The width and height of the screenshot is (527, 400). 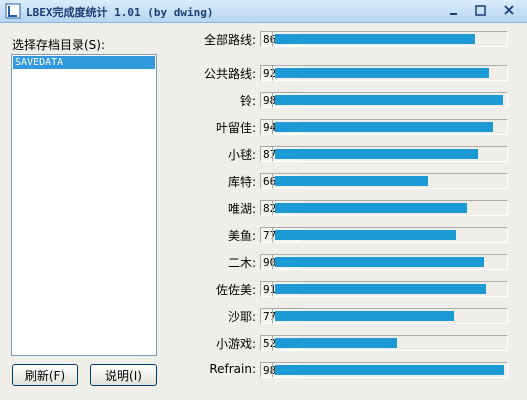 What do you see at coordinates (263, 11) in the screenshot?
I see `title-bar: LBEX完成度统计 1.01 (by dwing)` at bounding box center [263, 11].